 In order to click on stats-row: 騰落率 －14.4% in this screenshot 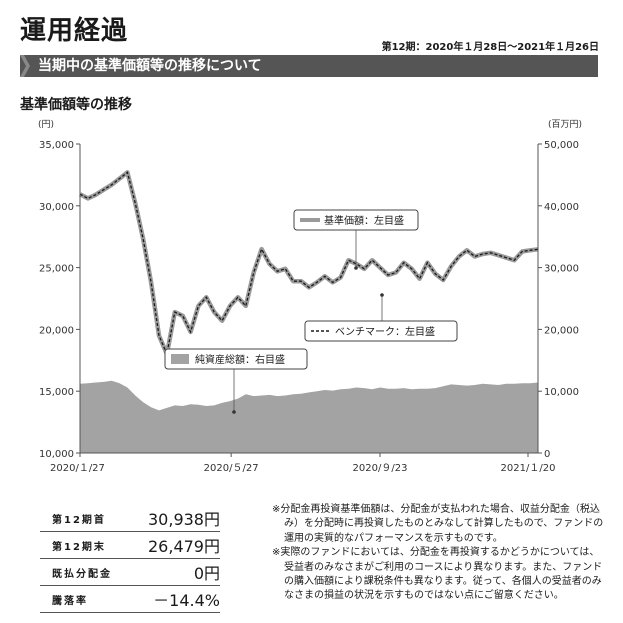, I will do `click(130, 599)`.